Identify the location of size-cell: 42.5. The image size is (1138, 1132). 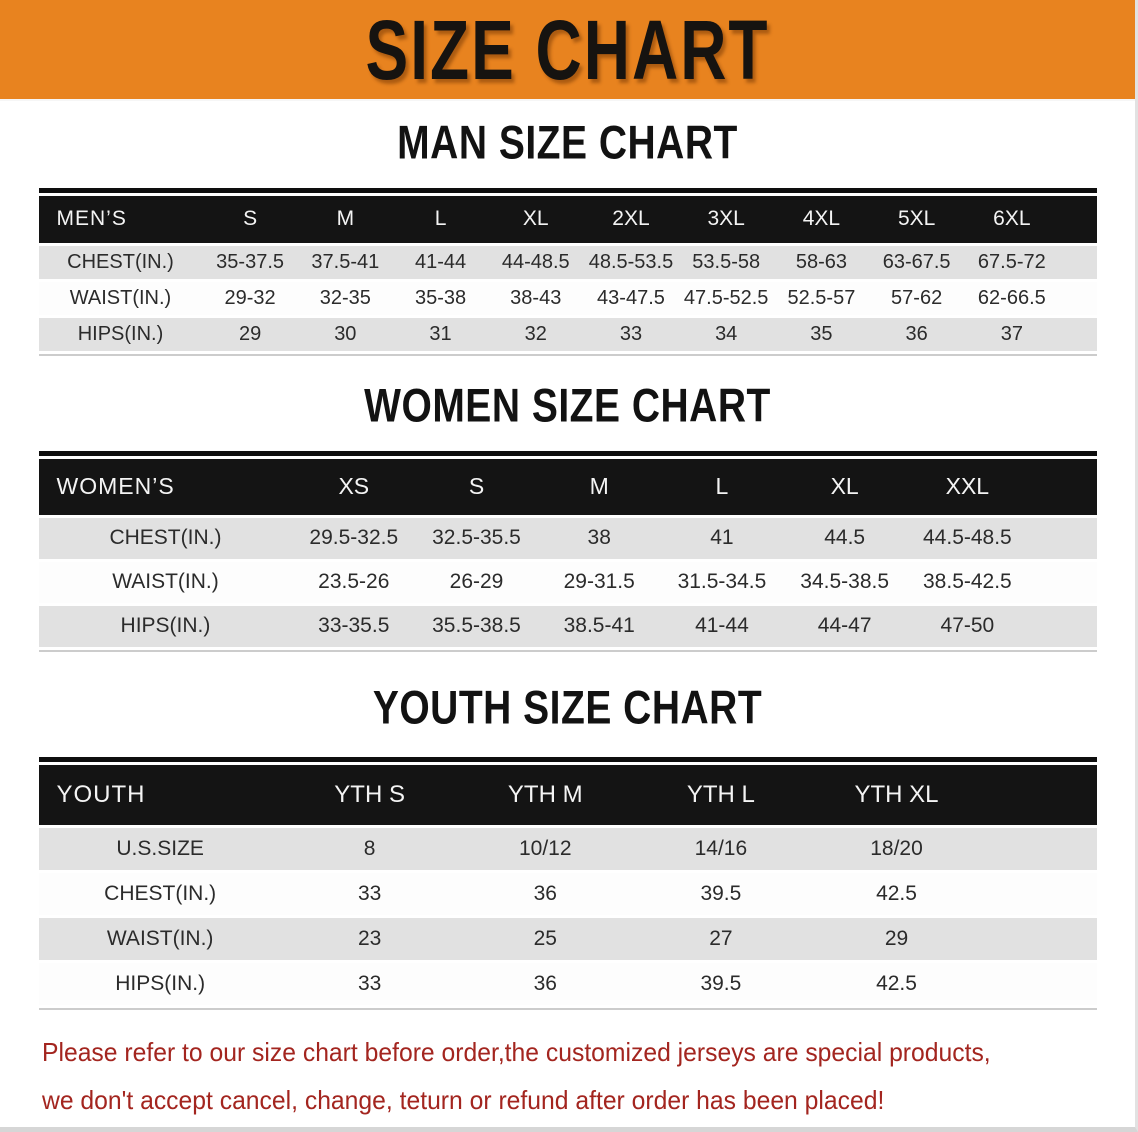
(896, 893).